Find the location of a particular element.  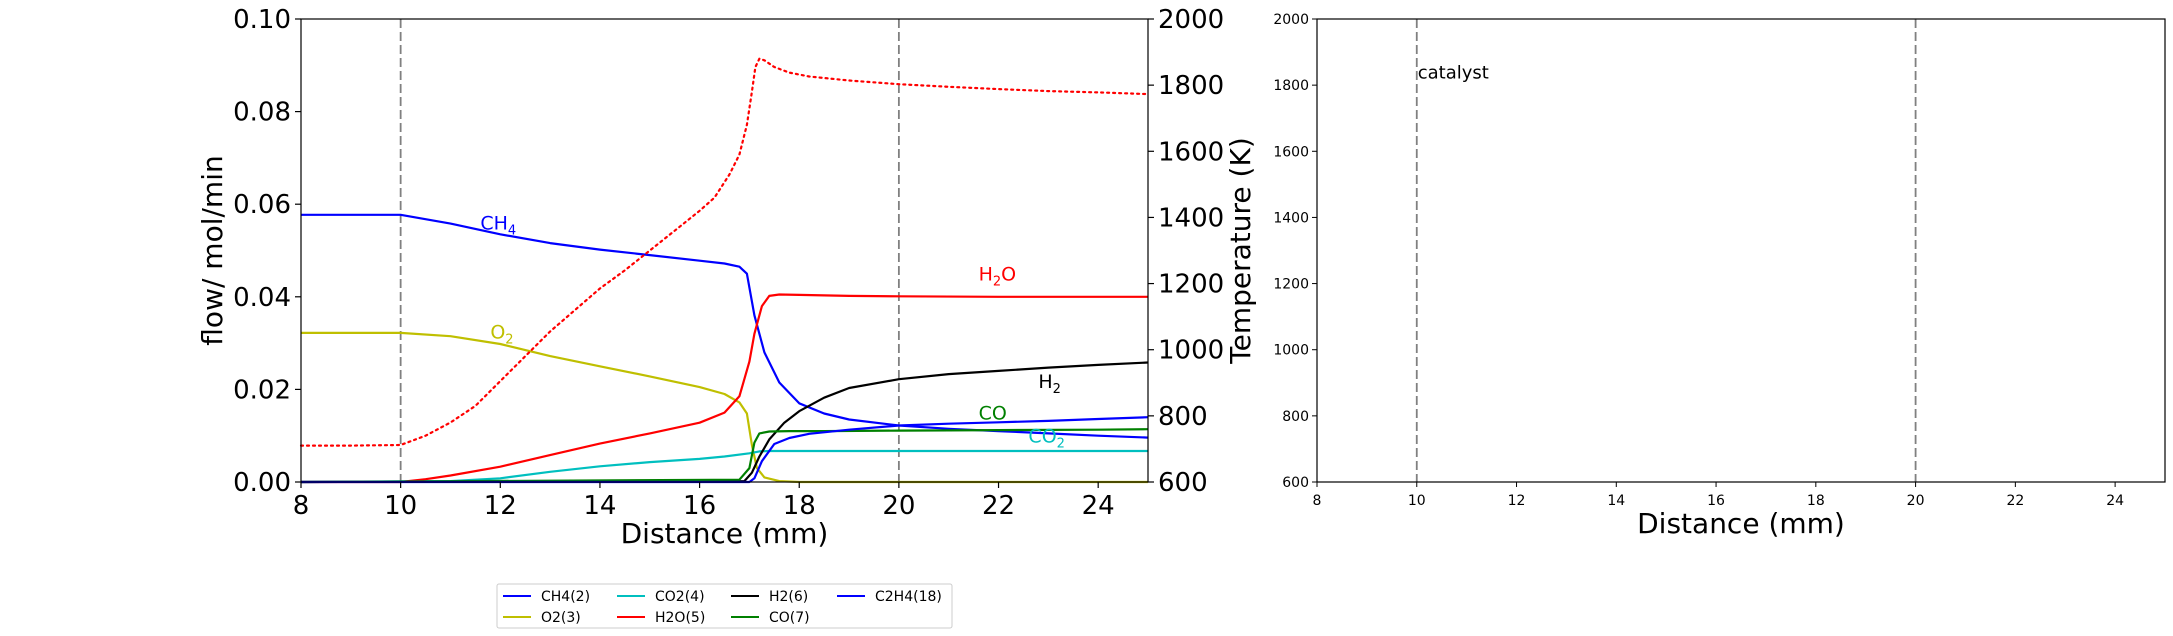

y2-tick-label: 1400 is located at coordinates (1191, 218).